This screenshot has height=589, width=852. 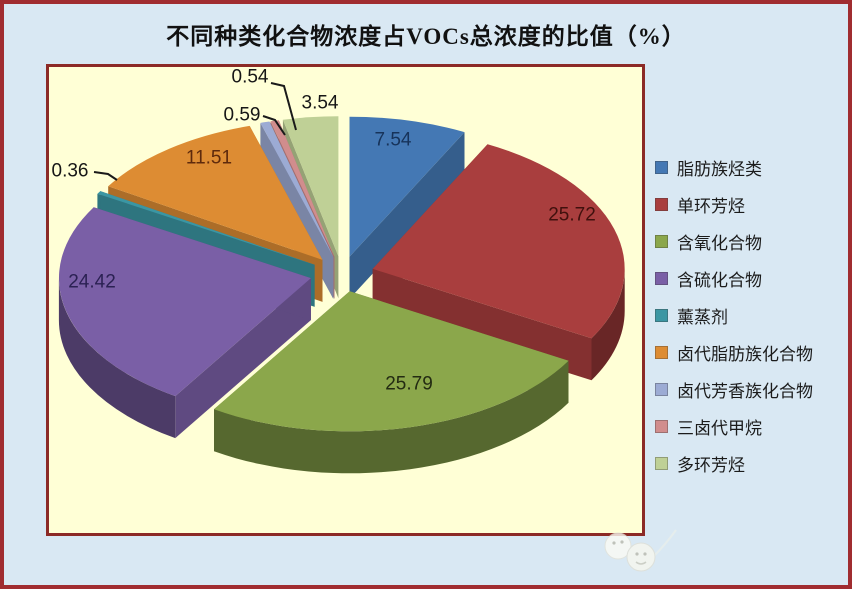 What do you see at coordinates (745, 354) in the screenshot?
I see `legend-label: 卤代脂肪族化合物` at bounding box center [745, 354].